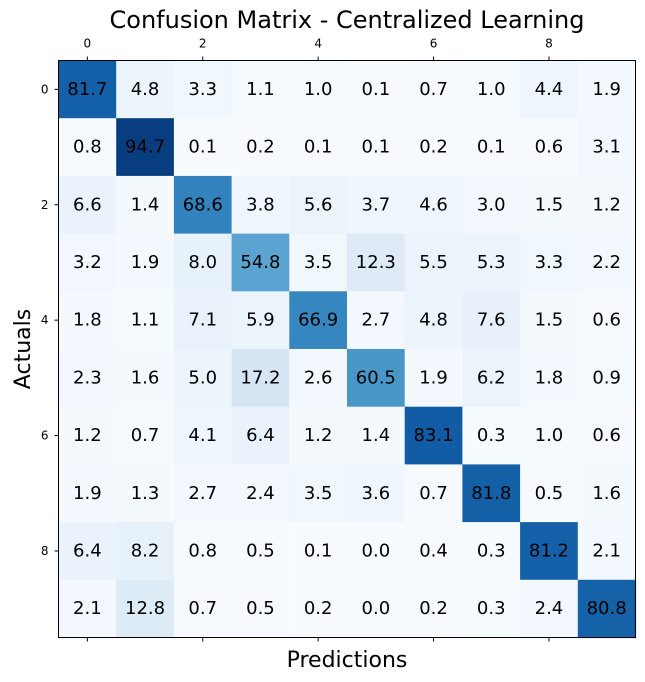  Describe the element at coordinates (260, 377) in the screenshot. I see `heatmap-cell-label: 17.2` at that location.